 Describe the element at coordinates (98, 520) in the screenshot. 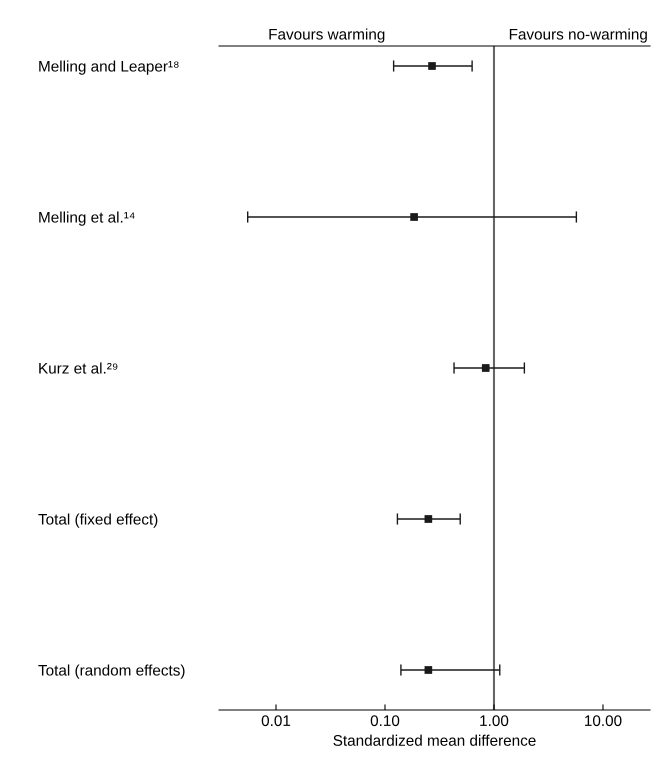

I see `y-tick-label: Total (fixed effect)` at that location.